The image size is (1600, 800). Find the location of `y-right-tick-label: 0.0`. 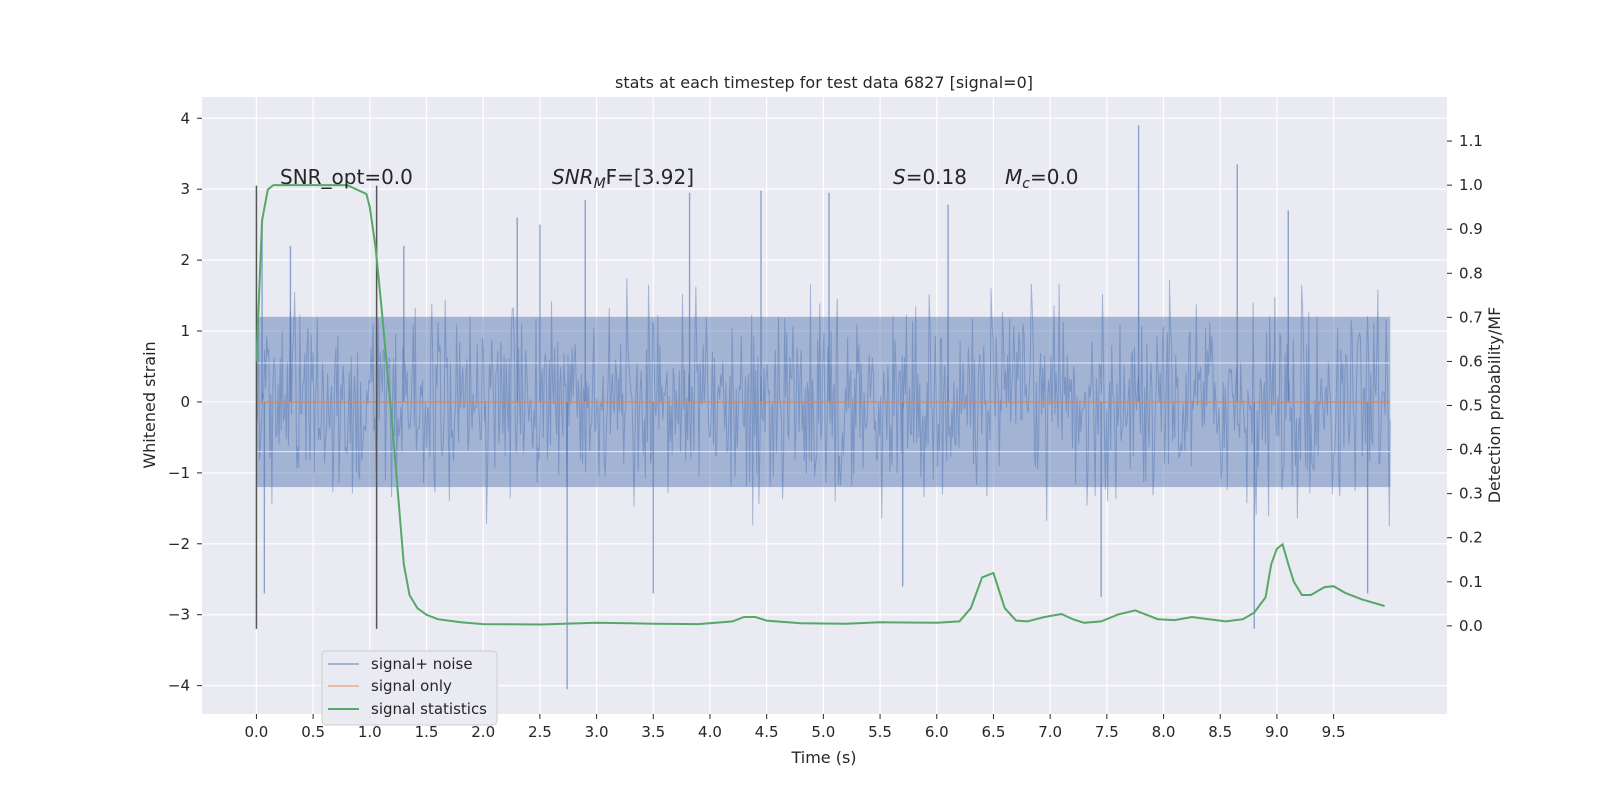

y-right-tick-label: 0.0 is located at coordinates (1471, 626).